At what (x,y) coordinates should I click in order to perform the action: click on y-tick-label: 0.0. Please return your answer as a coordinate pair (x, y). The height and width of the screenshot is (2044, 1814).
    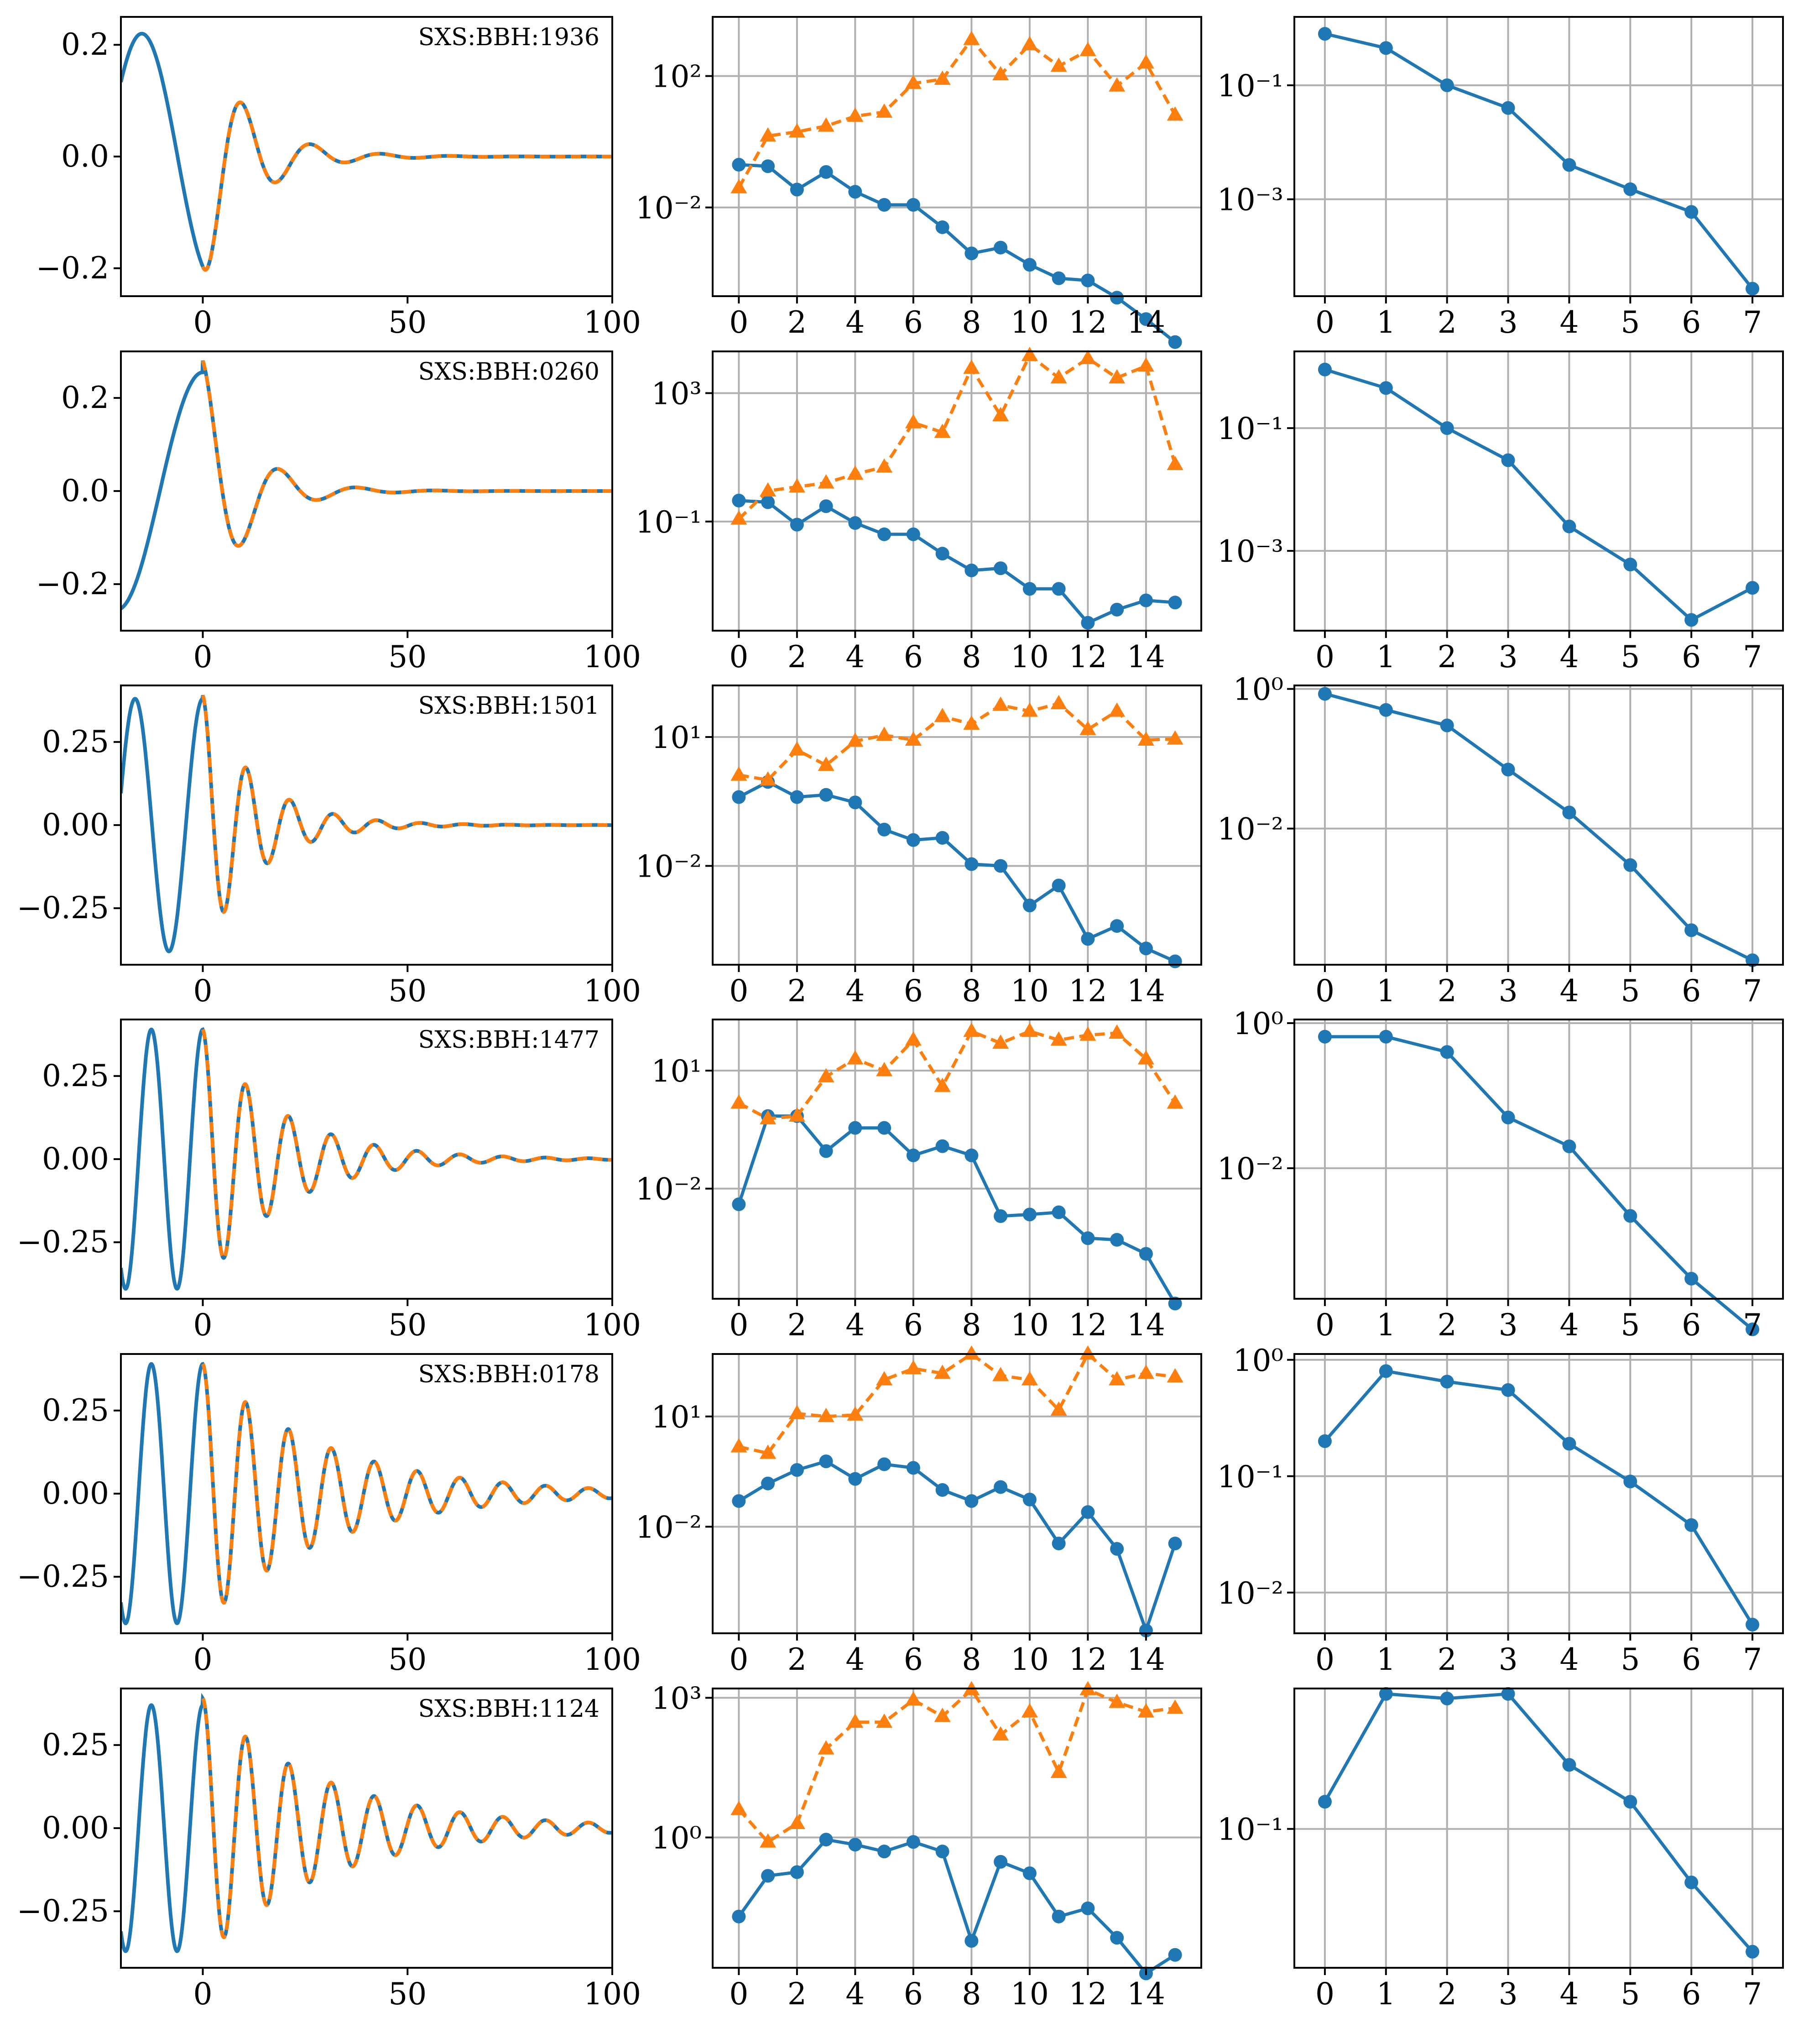
    Looking at the image, I should click on (85, 156).